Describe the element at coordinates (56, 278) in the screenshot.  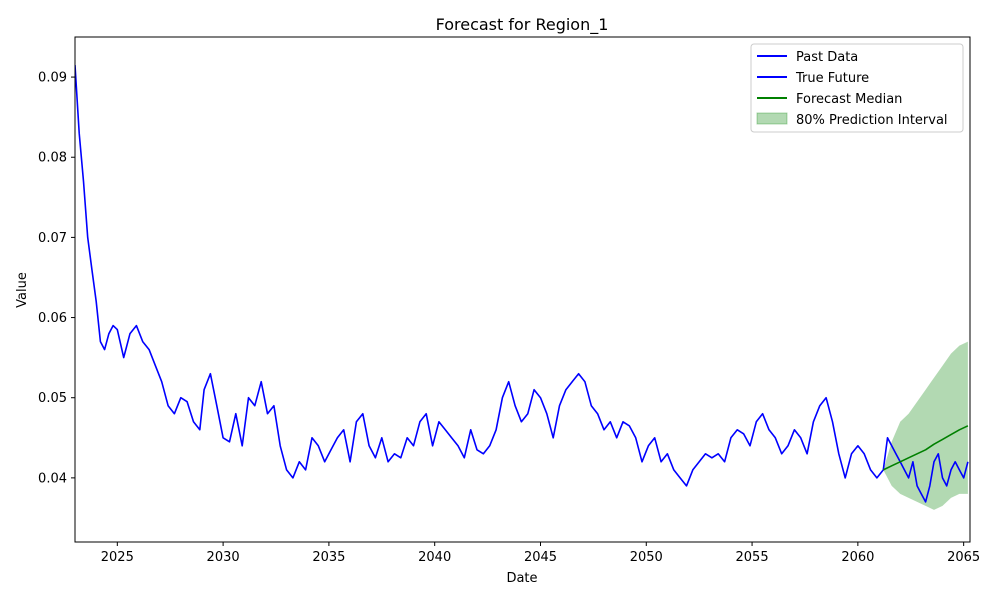
I see `y-axis-ticks: 0.04 0.05 0.06 0.07 0.08 0.09` at that location.